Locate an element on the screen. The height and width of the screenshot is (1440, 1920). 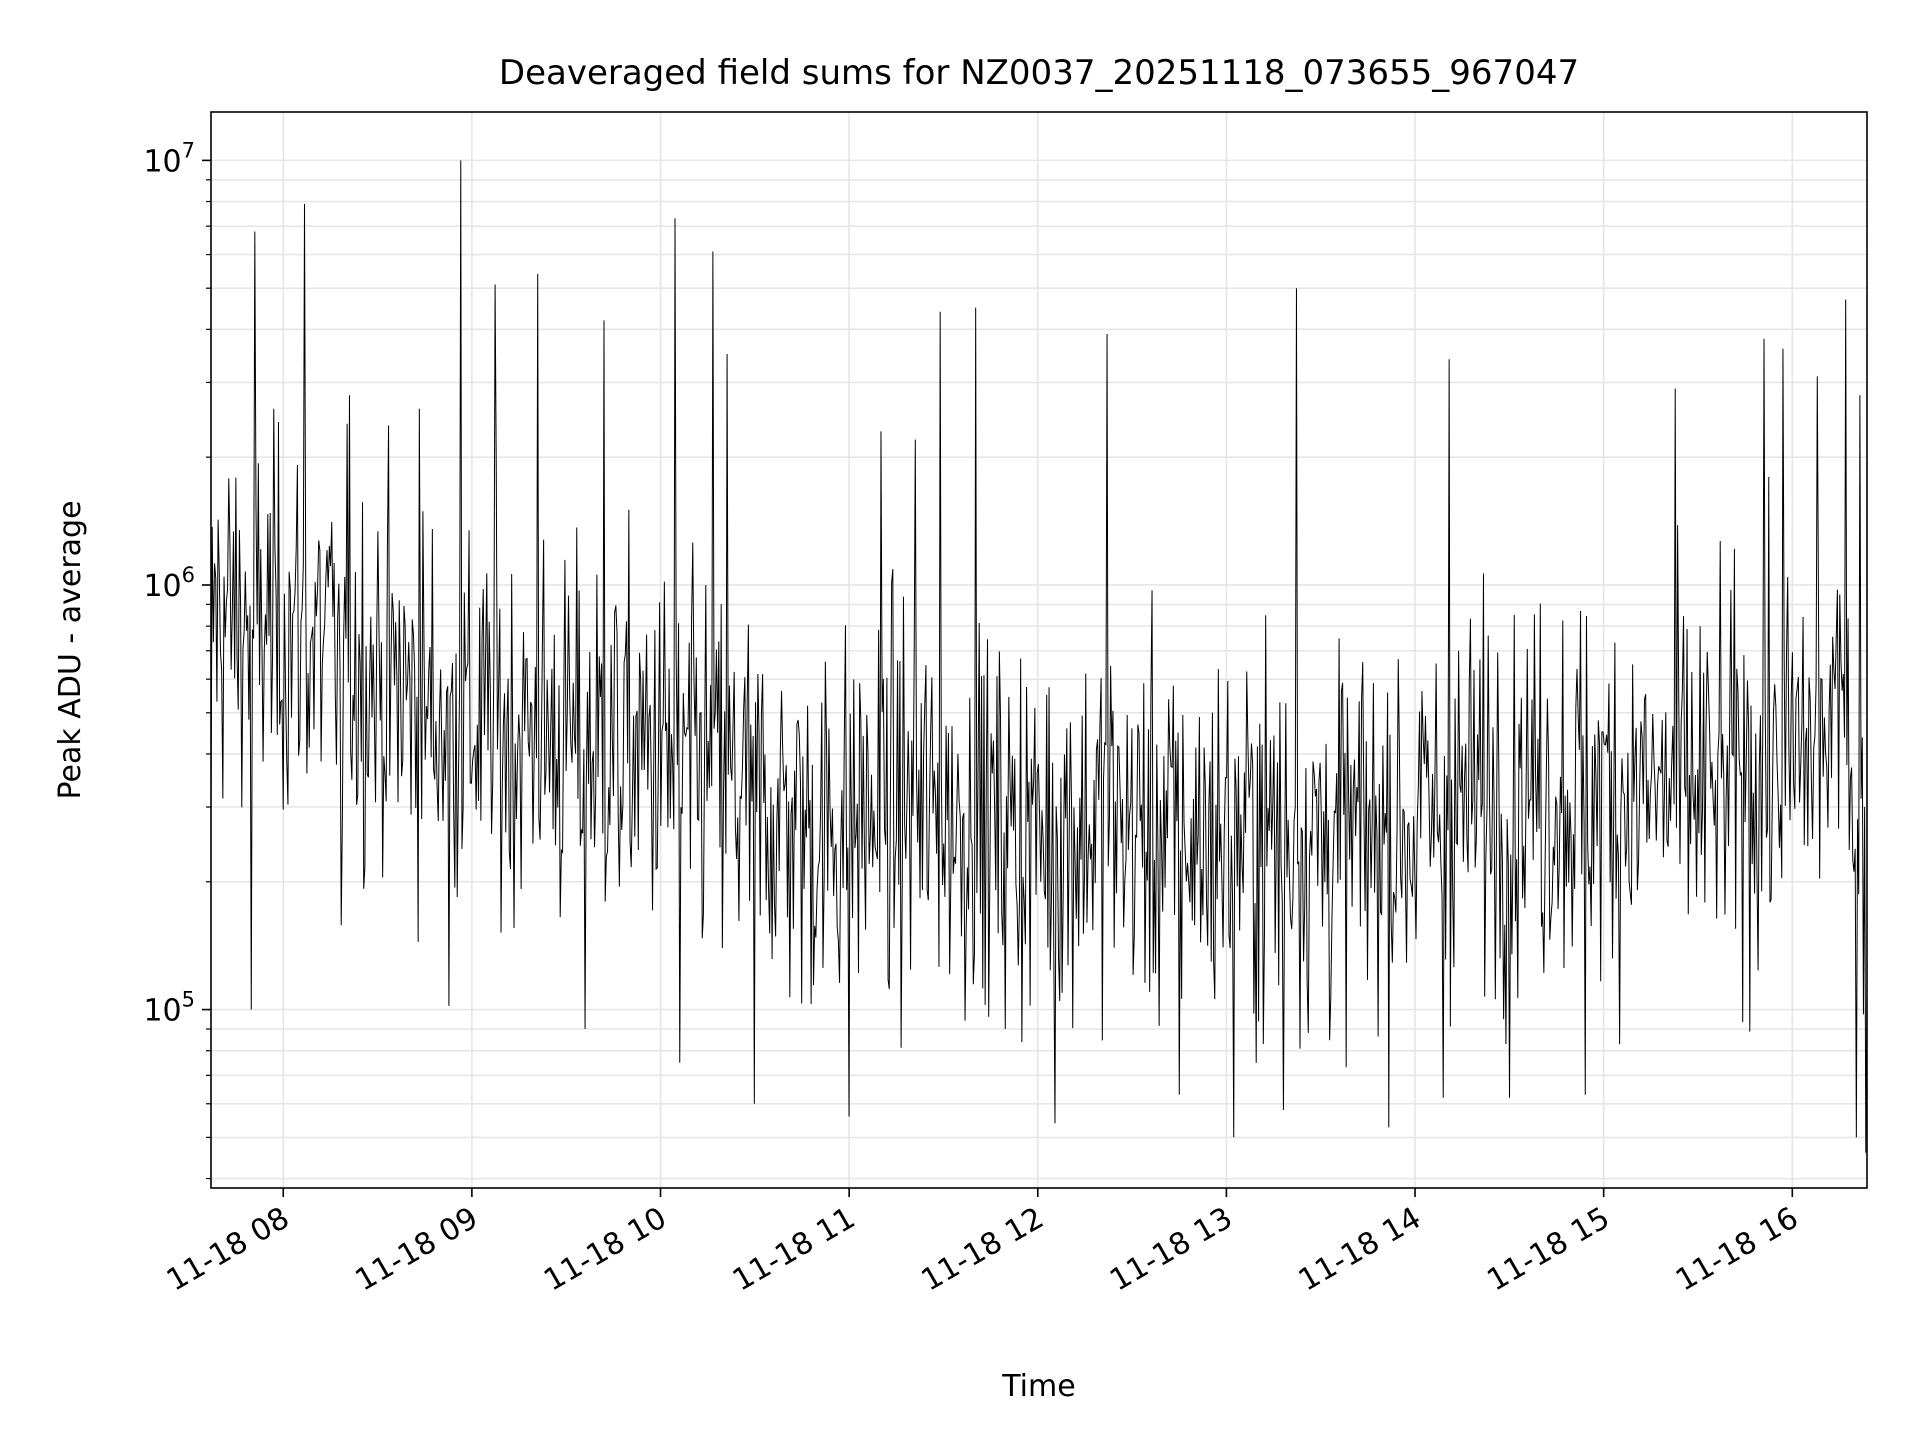
x-tick-label: 11-18 11 is located at coordinates (794, 1250).